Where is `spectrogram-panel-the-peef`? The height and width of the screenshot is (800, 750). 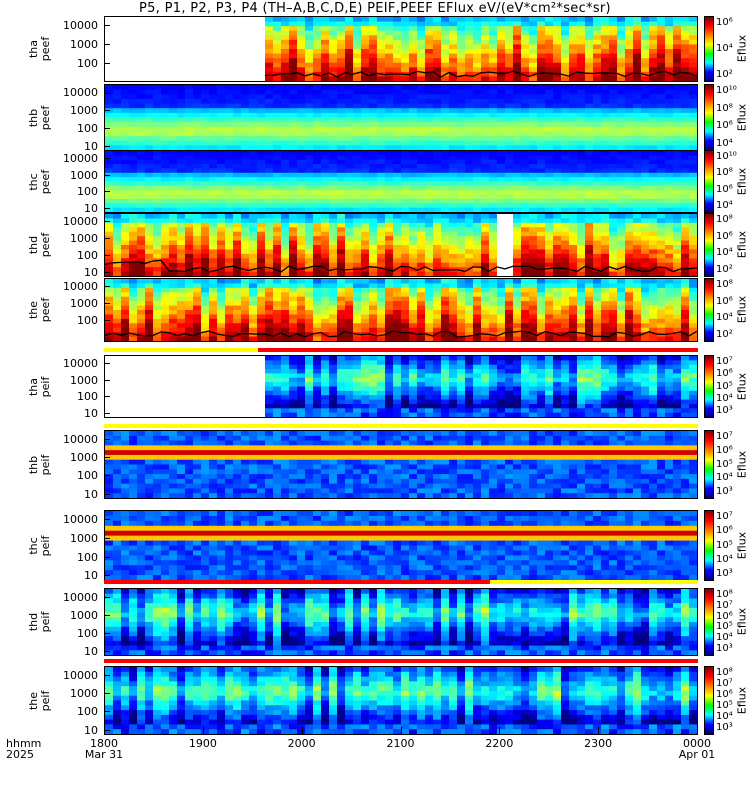
spectrogram-panel-the-peef is located at coordinates (401, 310).